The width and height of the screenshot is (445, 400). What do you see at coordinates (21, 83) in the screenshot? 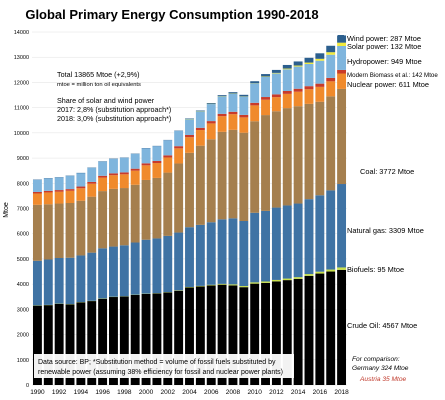
I see `y-tick-label: 12000` at bounding box center [21, 83].